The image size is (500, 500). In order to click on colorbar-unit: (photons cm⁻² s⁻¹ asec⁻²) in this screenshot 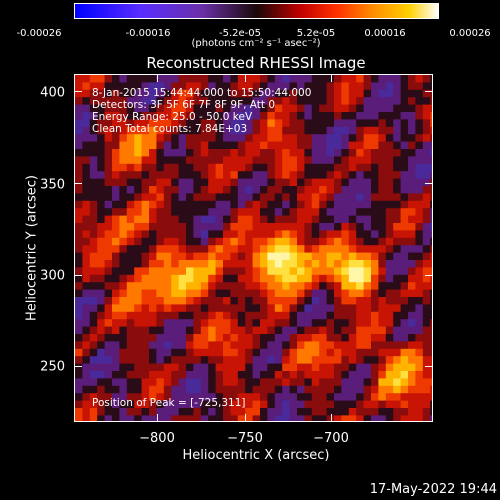, I will do `click(256, 43)`.